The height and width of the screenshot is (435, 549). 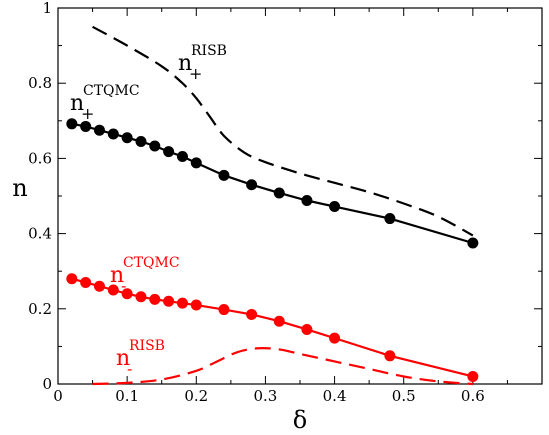 What do you see at coordinates (105, 103) in the screenshot?
I see `series-label-n-ctqmc: n+ CTQMC` at bounding box center [105, 103].